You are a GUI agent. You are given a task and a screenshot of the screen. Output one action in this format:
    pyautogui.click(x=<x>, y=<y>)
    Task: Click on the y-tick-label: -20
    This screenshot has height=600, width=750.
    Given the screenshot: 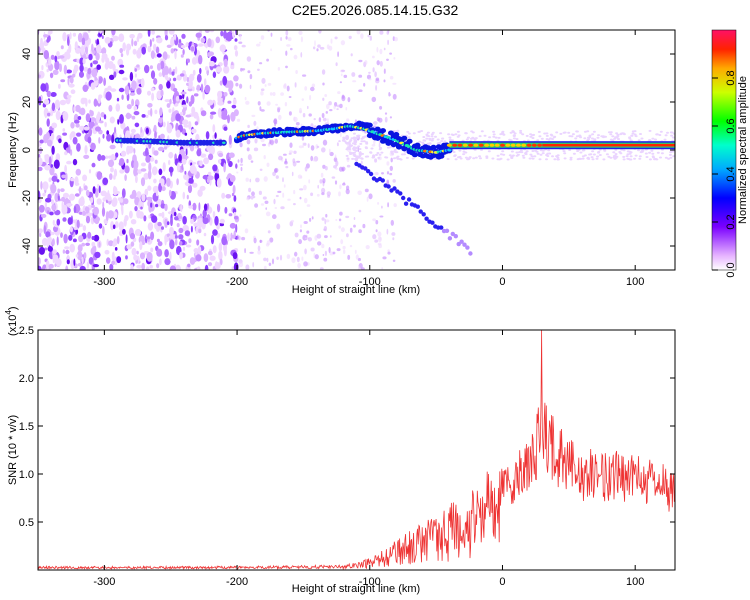 What is the action you would take?
    pyautogui.click(x=27, y=198)
    